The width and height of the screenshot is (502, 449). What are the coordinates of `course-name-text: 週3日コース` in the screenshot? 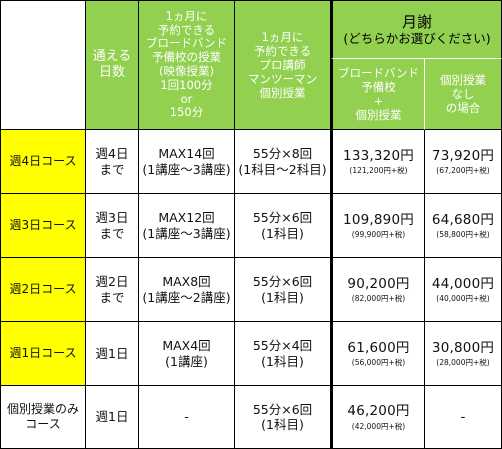 It's located at (43, 225).